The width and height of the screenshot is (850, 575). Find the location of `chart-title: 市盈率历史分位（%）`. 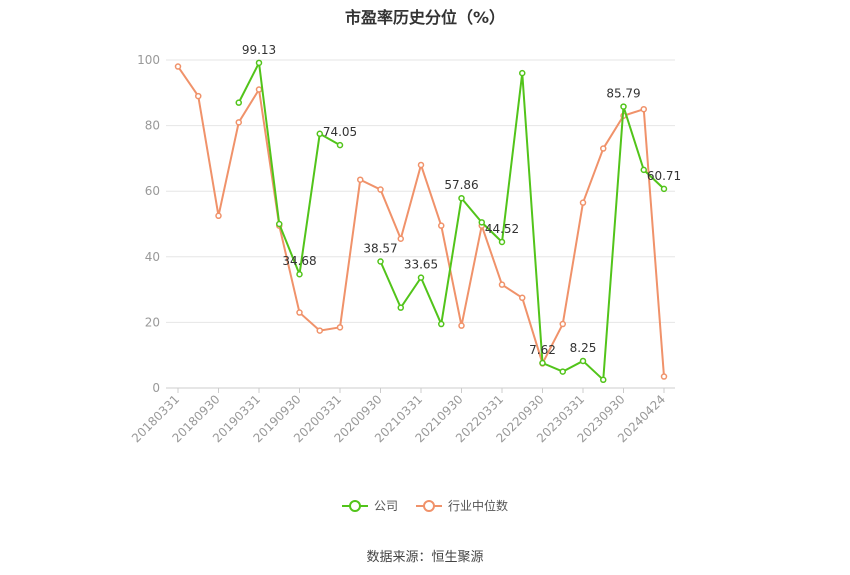

chart-title: 市盈率历史分位（%） is located at coordinates (425, 17).